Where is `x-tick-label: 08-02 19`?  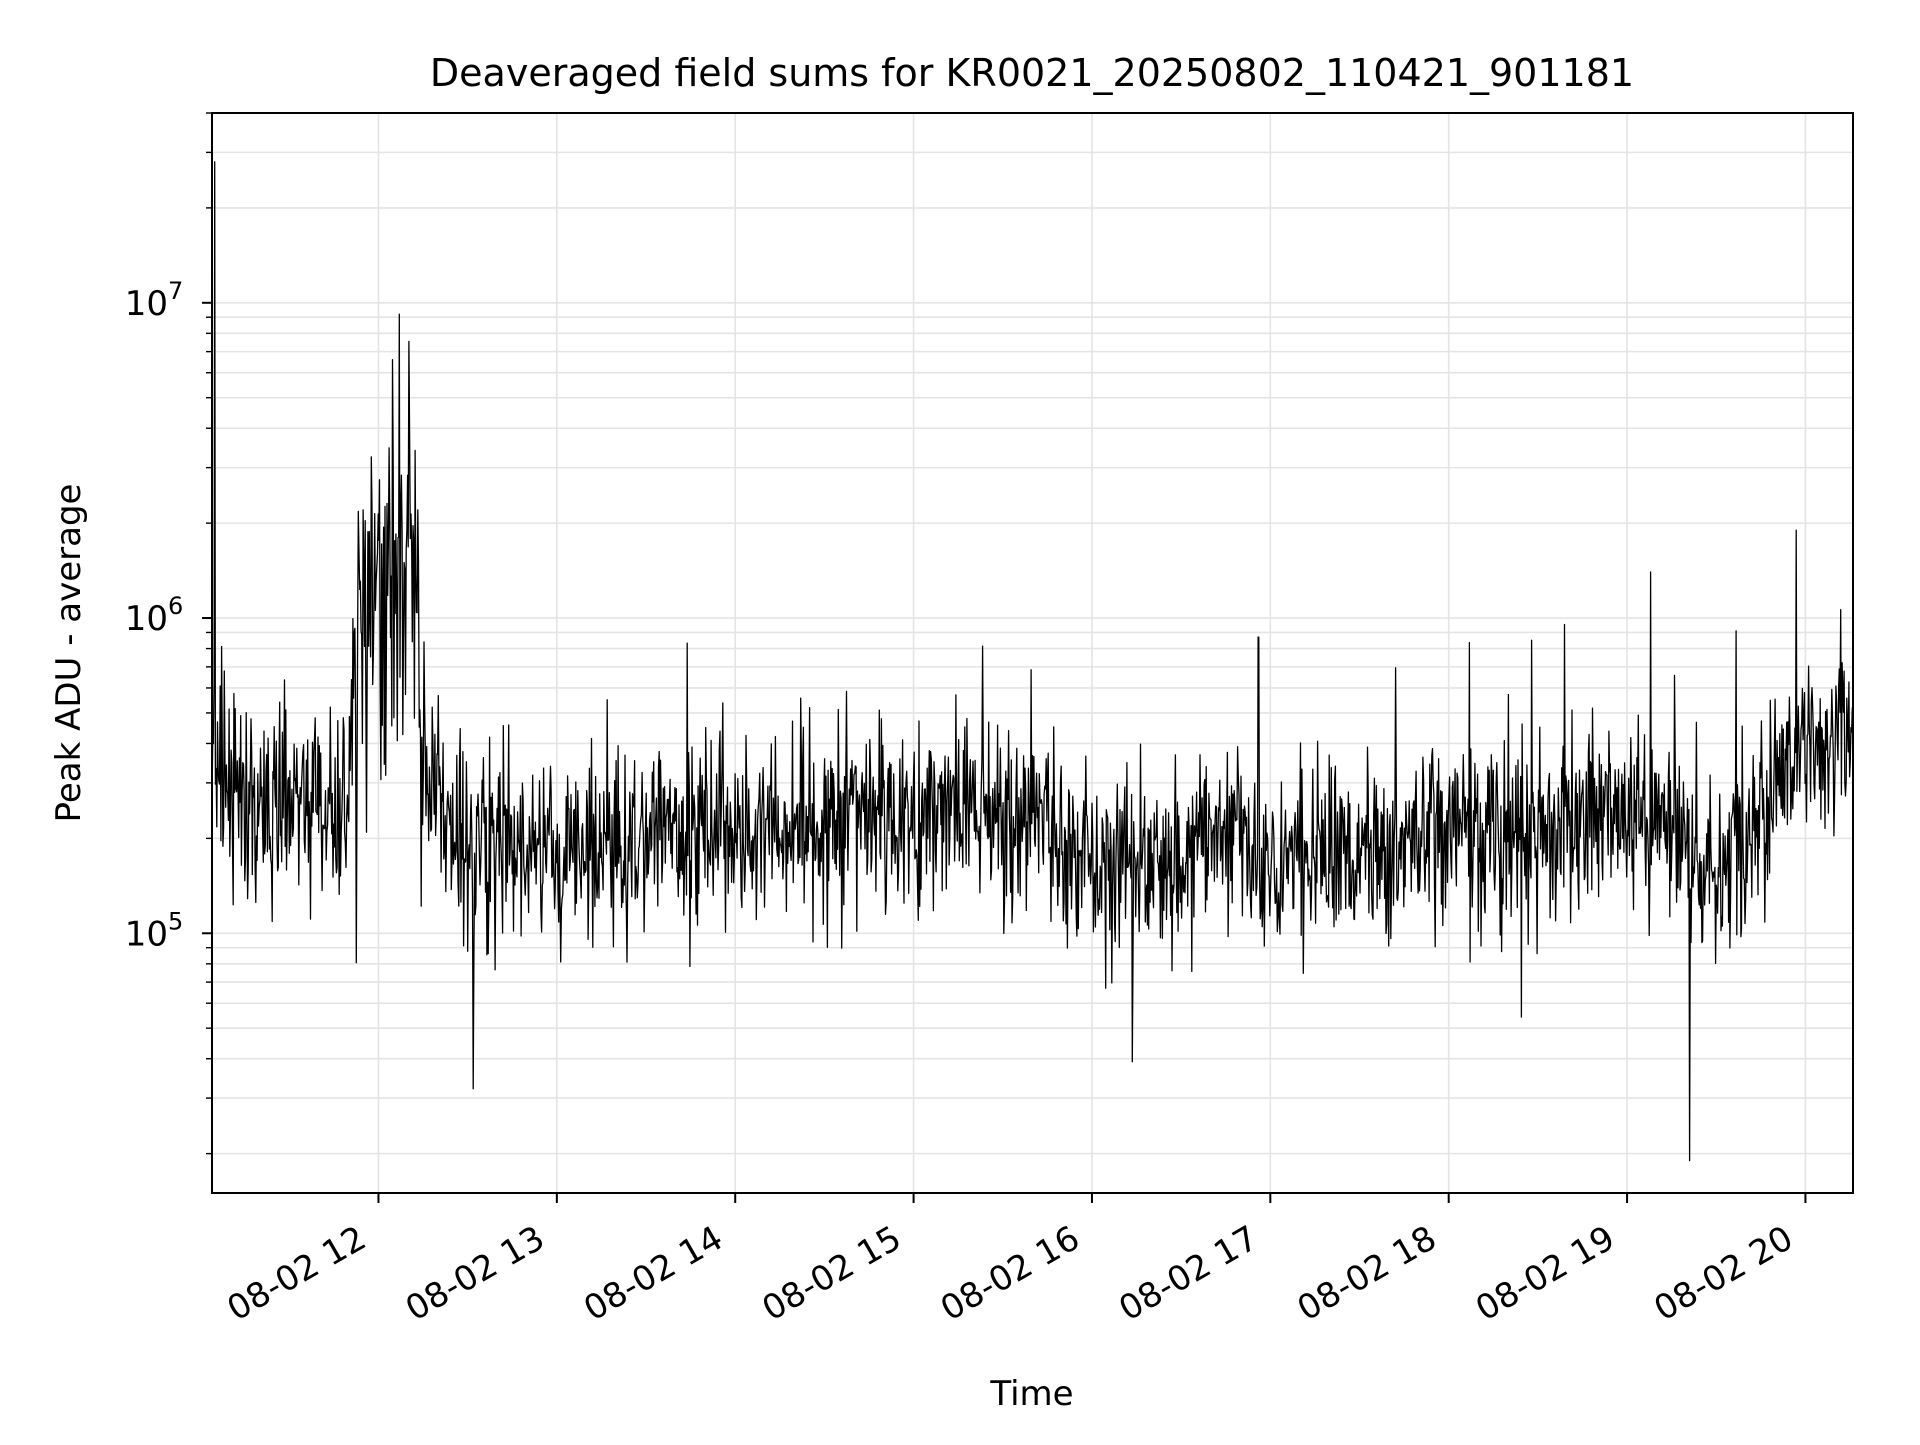
x-tick-label: 08-02 19 is located at coordinates (1545, 1273).